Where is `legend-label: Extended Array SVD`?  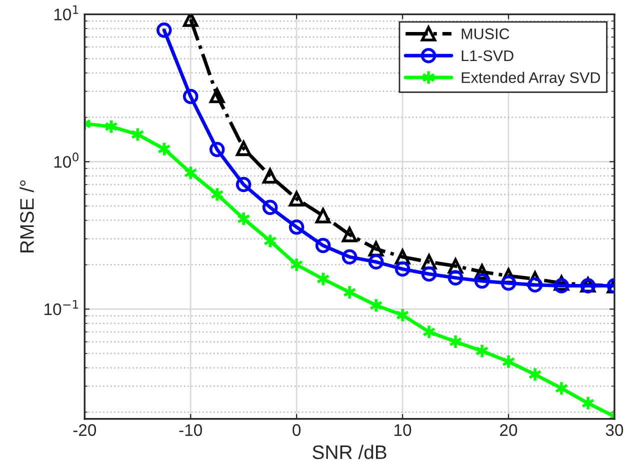 legend-label: Extended Array SVD is located at coordinates (531, 79).